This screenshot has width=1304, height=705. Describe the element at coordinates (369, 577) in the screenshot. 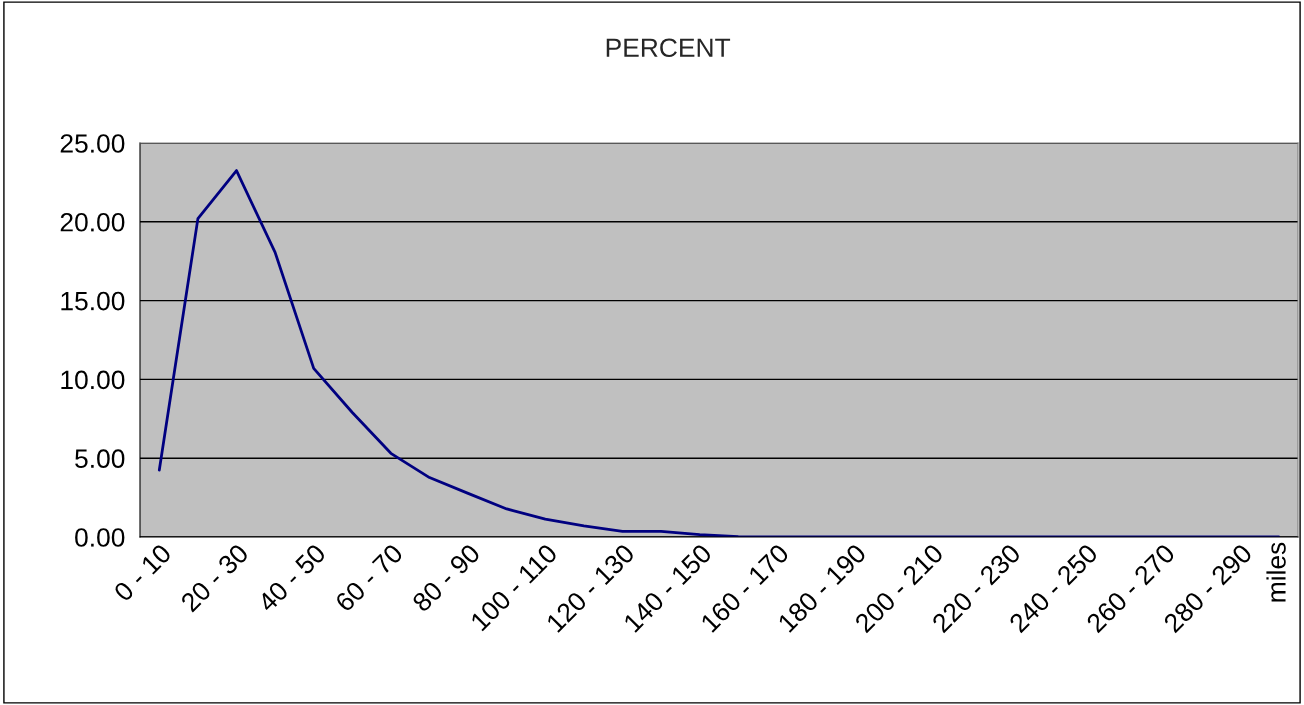

I see `x-tick-label: 60 - 70` at that location.